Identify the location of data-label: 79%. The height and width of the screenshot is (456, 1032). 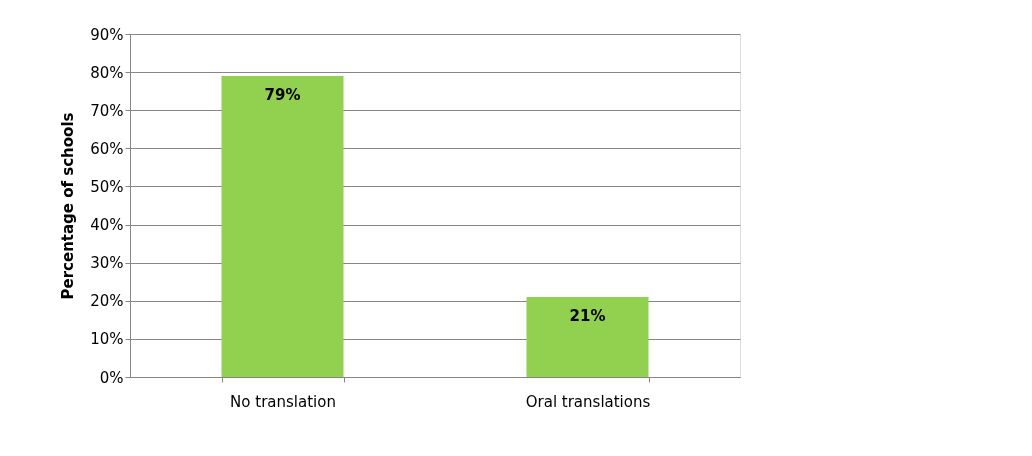
(282, 94).